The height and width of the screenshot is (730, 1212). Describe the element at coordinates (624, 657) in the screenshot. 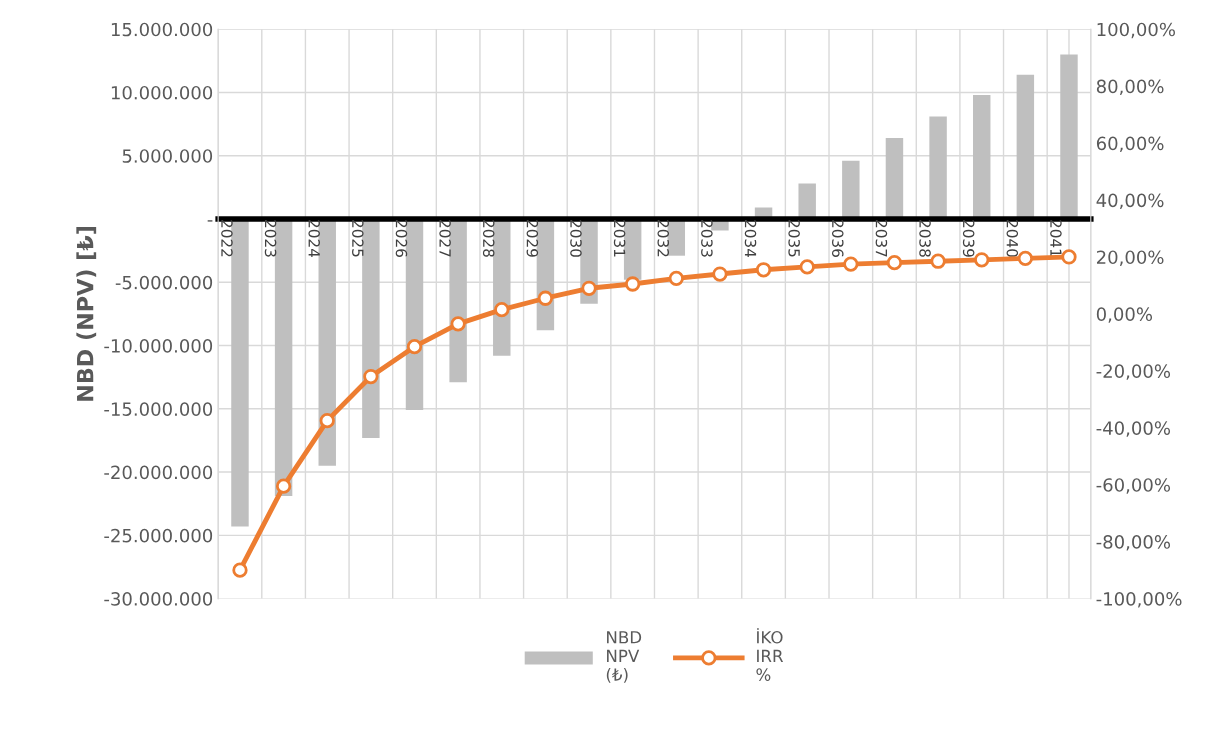

I see `legend-label: NBD NPV (₺)` at that location.